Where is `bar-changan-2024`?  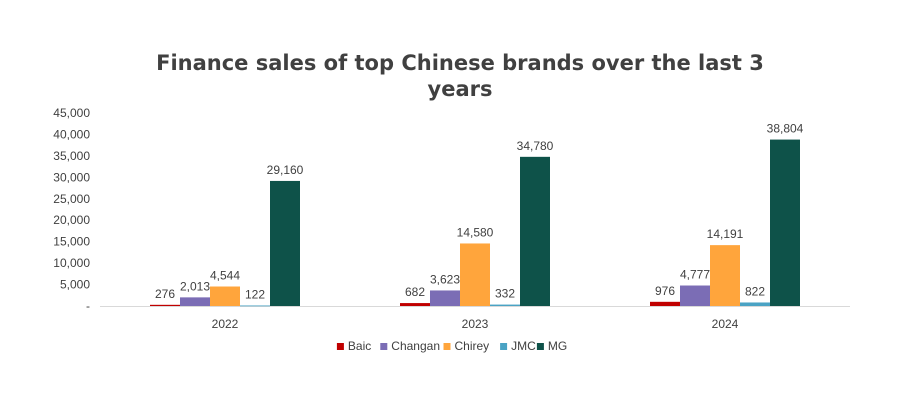
bar-changan-2024 is located at coordinates (695, 295).